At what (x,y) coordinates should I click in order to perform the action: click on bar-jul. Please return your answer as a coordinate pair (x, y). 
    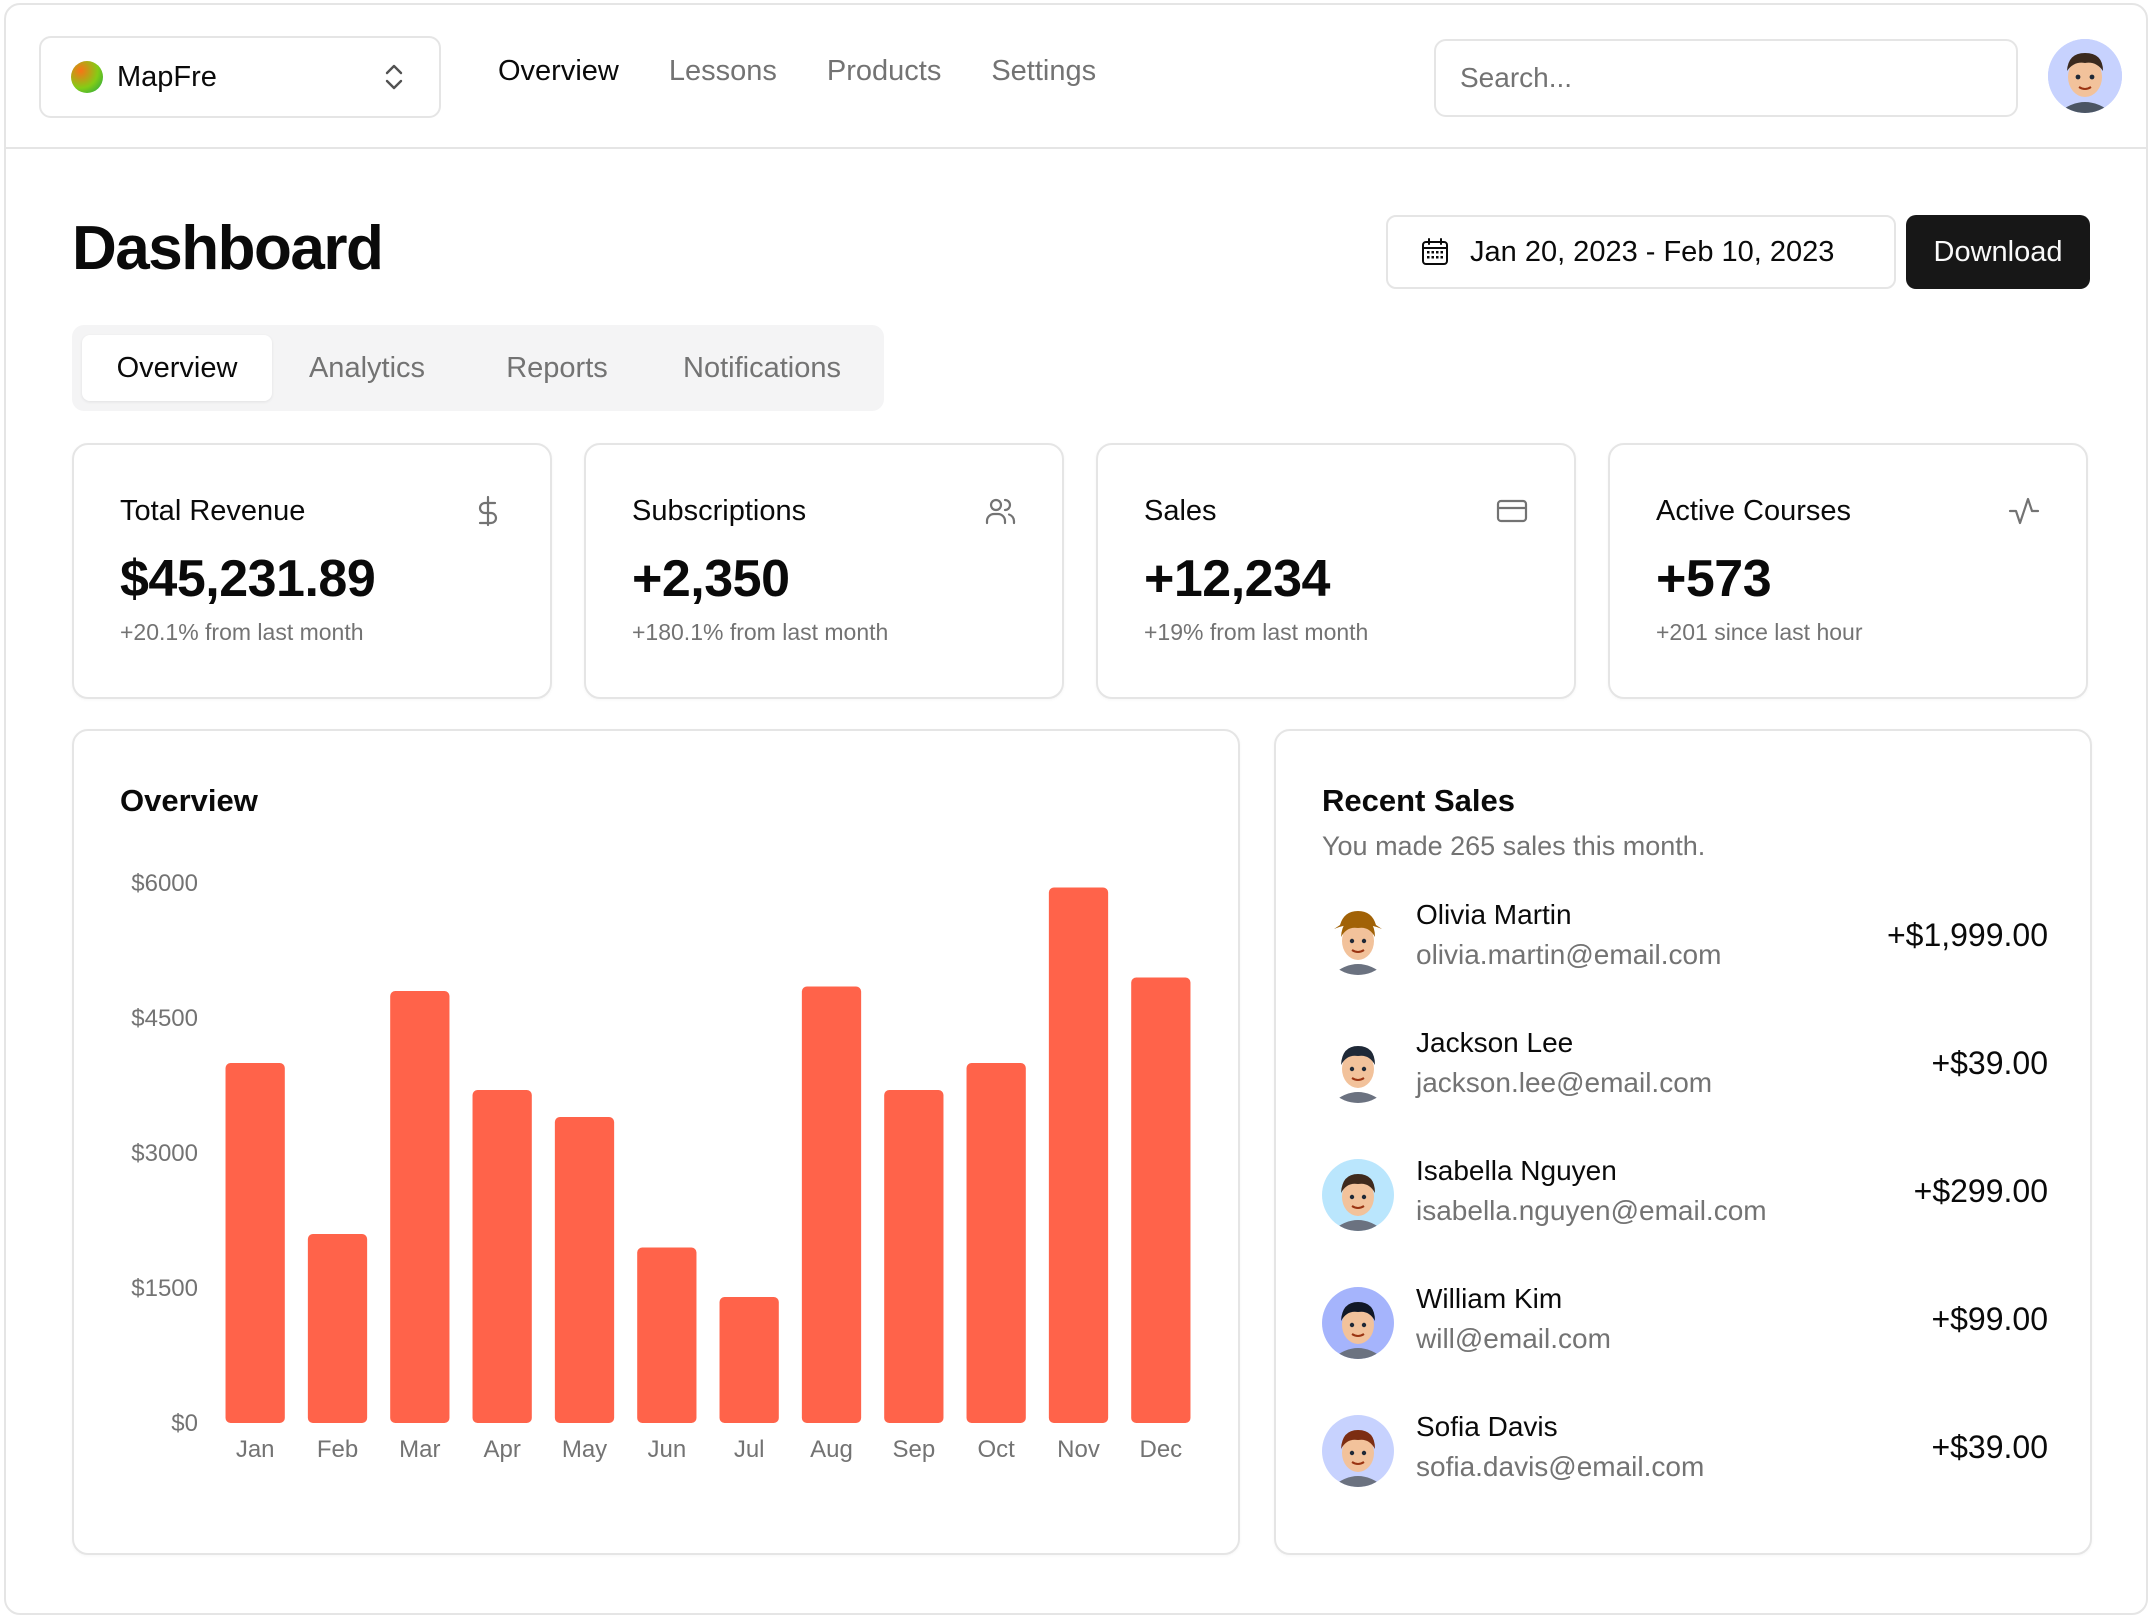
    Looking at the image, I should click on (749, 1360).